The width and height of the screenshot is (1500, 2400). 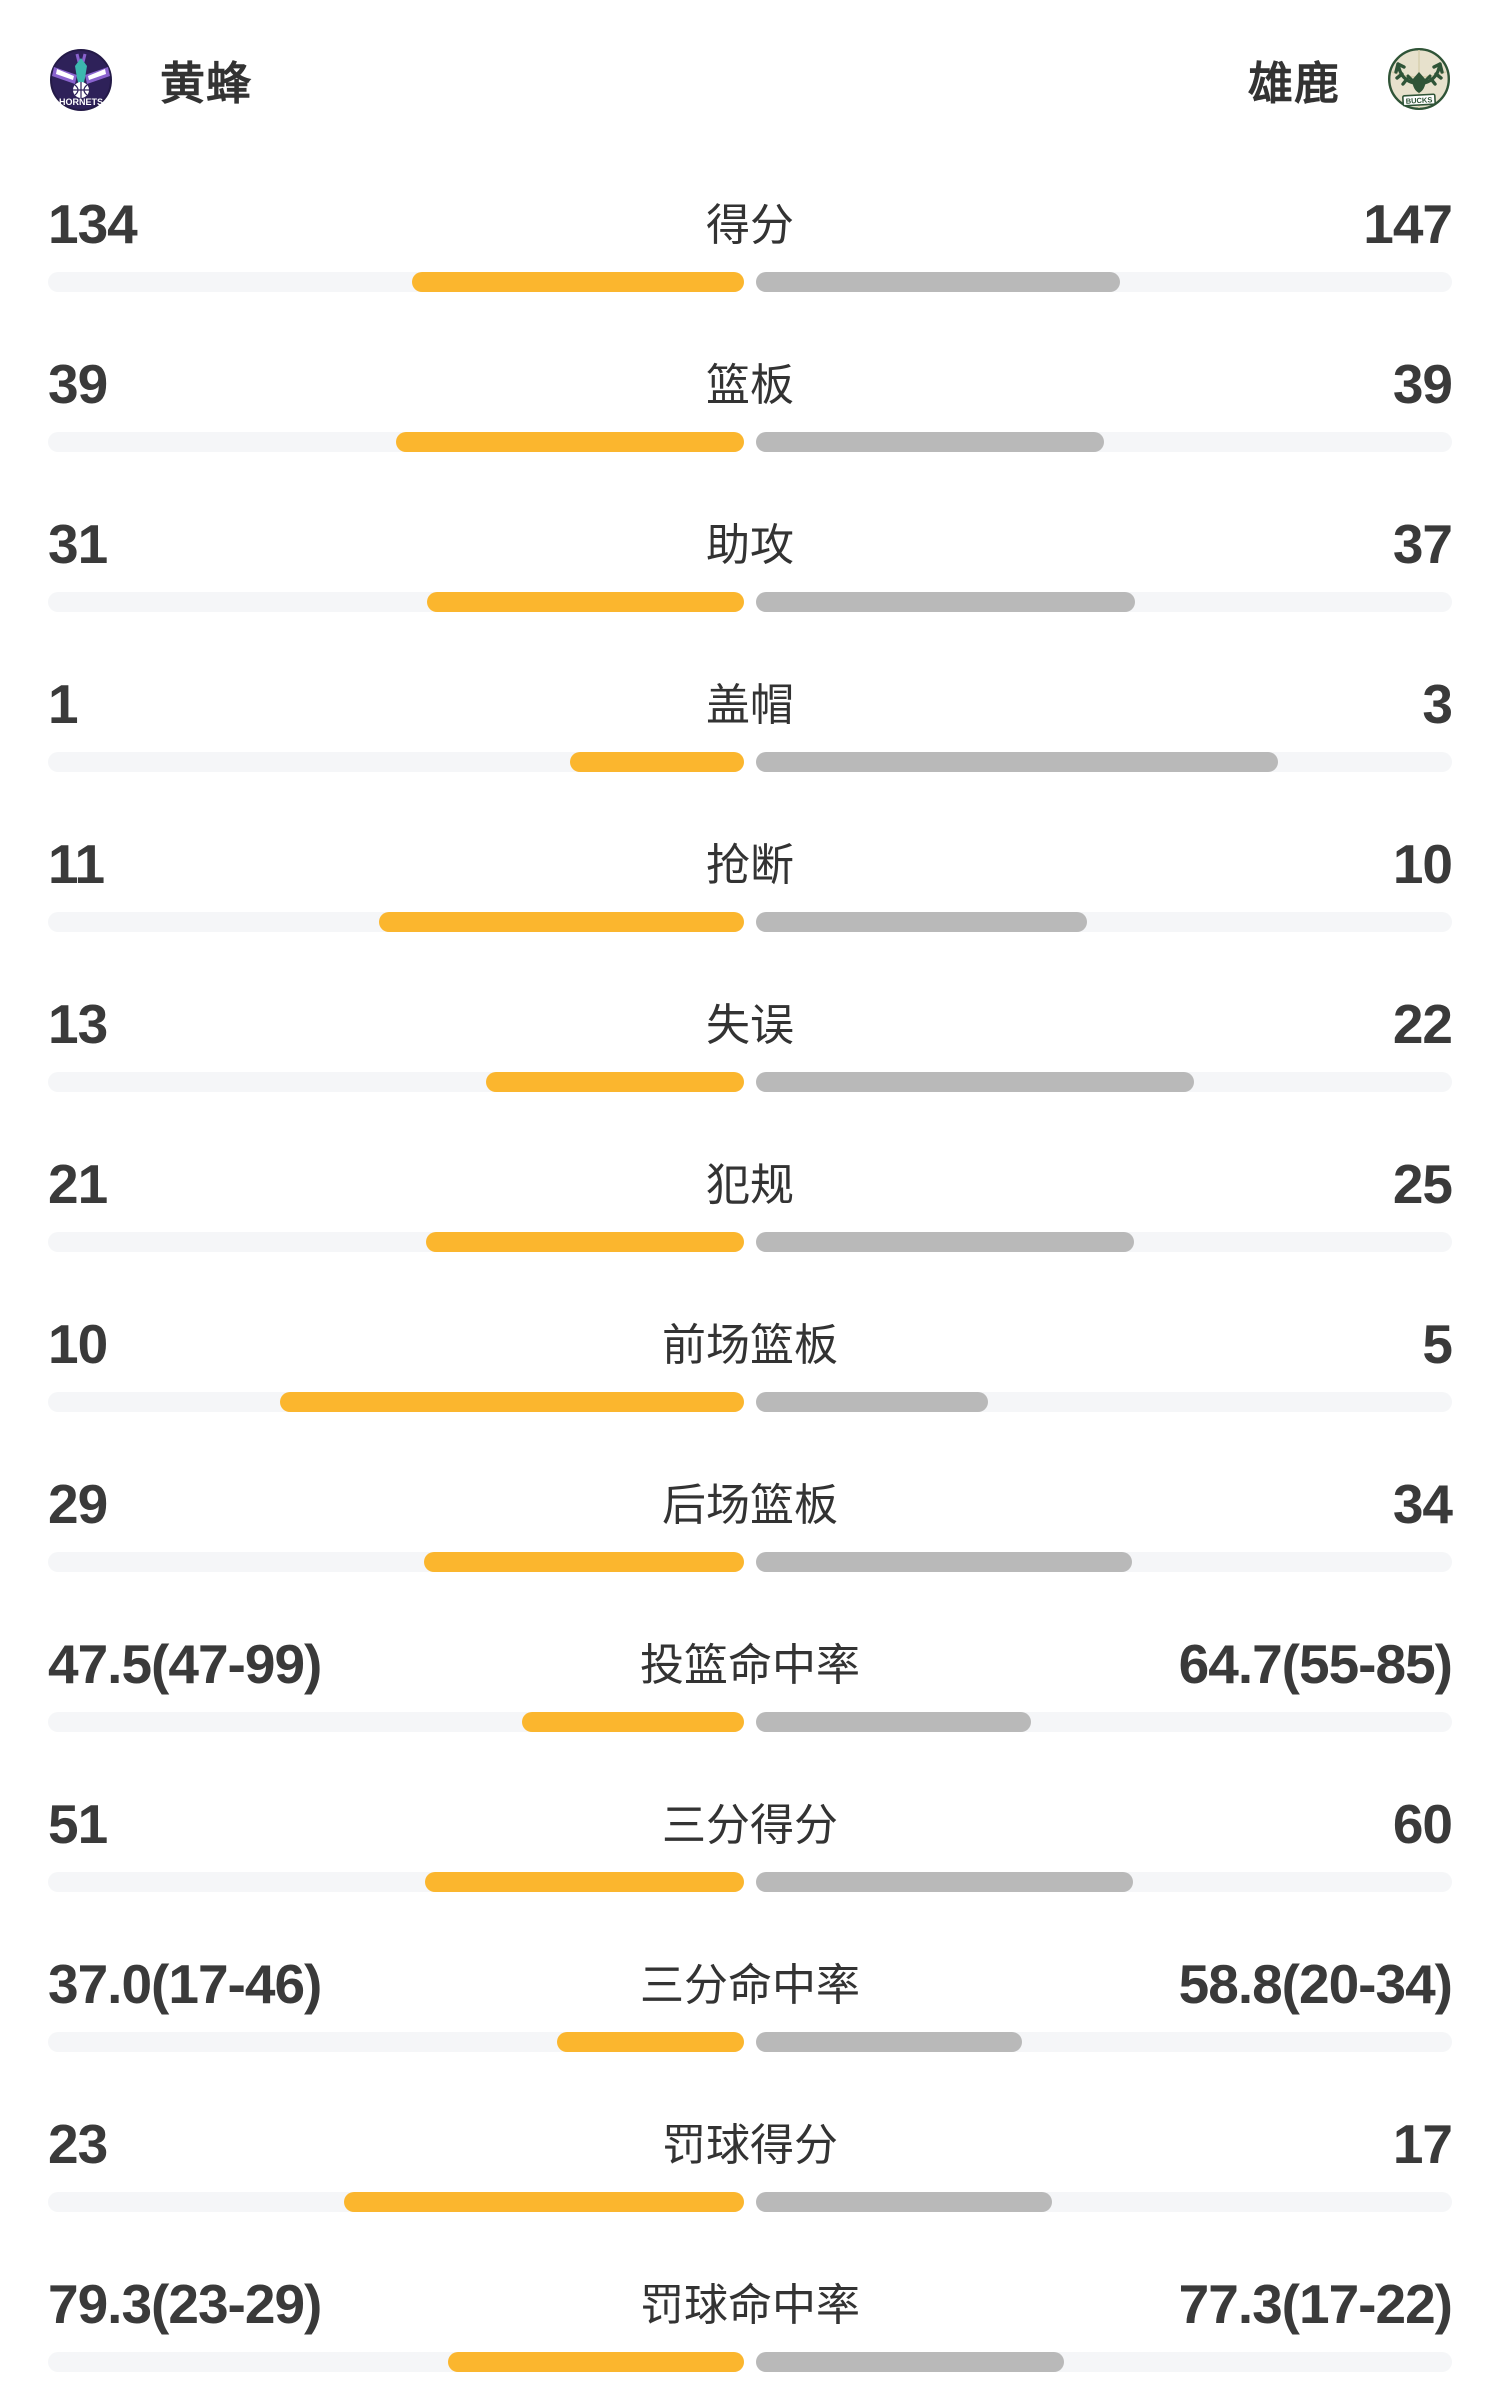 I want to click on hornets-logo: HORNETS, so click(x=81, y=80).